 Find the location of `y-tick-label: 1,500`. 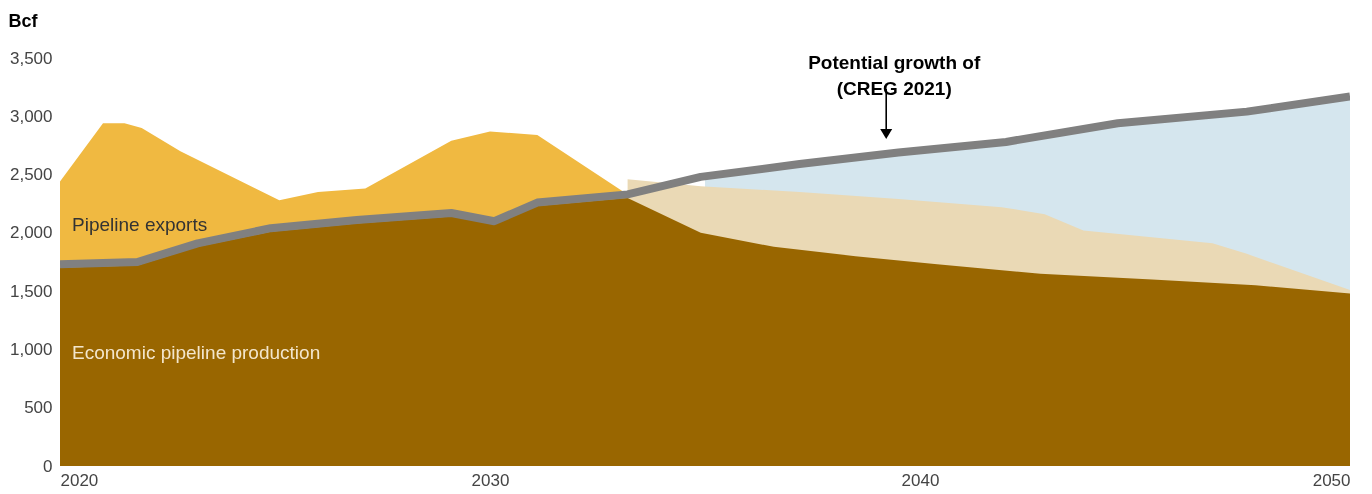

y-tick-label: 1,500 is located at coordinates (31, 291).